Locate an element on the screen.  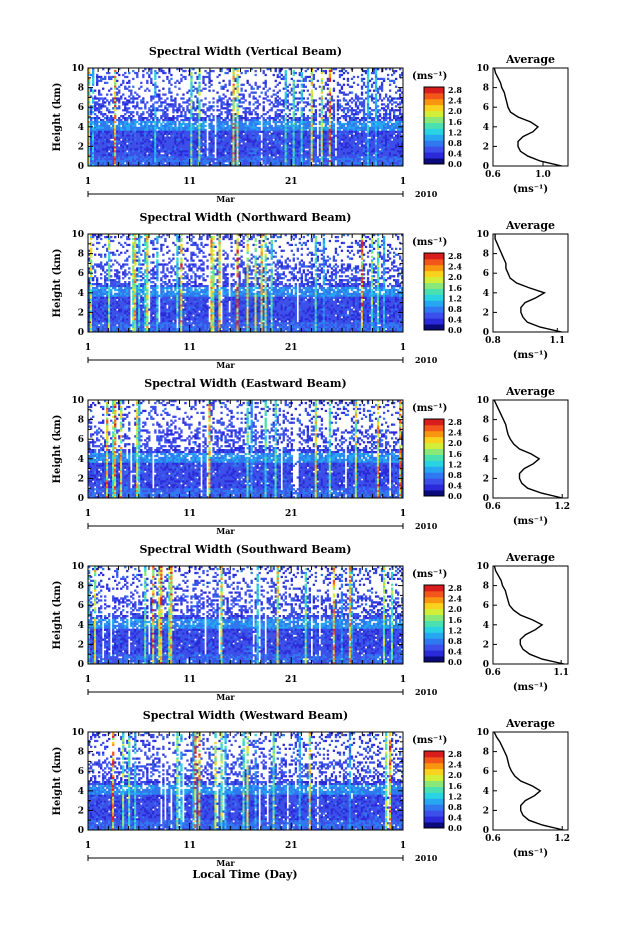
y-axis-label: Height (km) is located at coordinates (57, 615).